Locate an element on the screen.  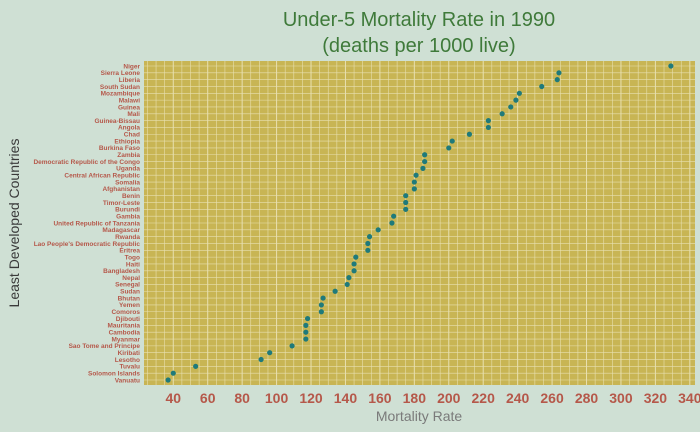
category-label: Bangladesh is located at coordinates (121, 271).